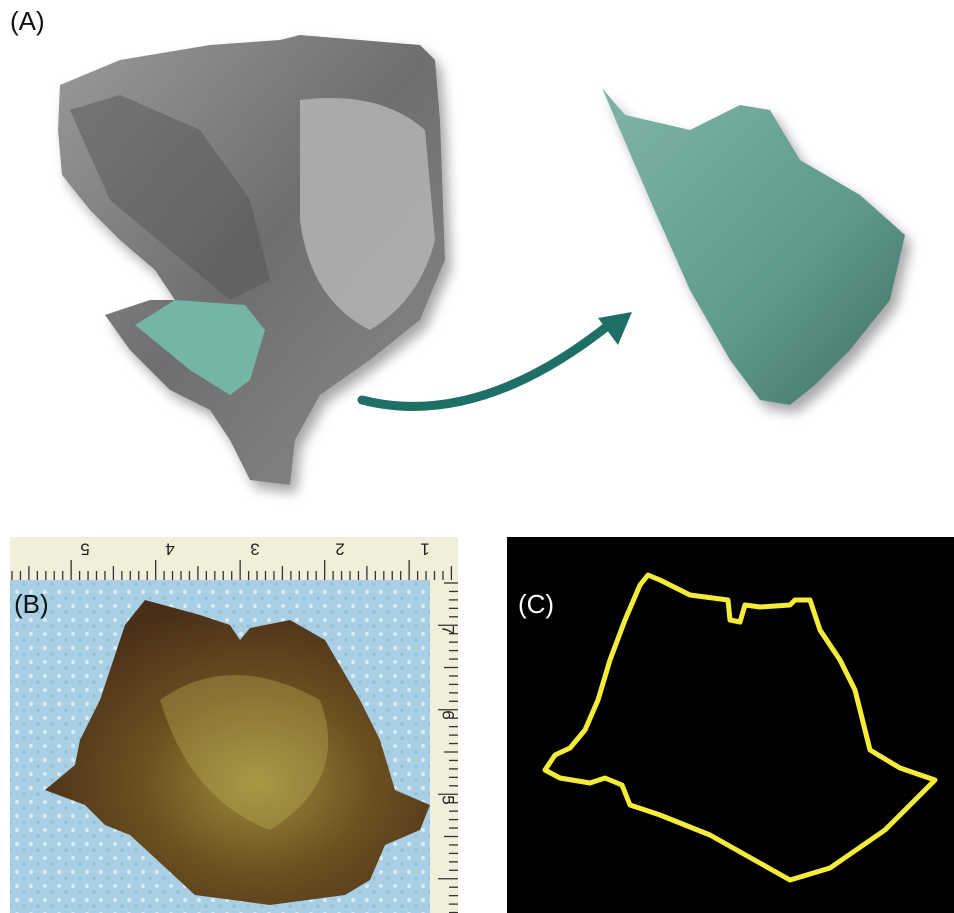 Image resolution: width=954 pixels, height=913 pixels. What do you see at coordinates (448, 629) in the screenshot?
I see `ruler-number: 7` at bounding box center [448, 629].